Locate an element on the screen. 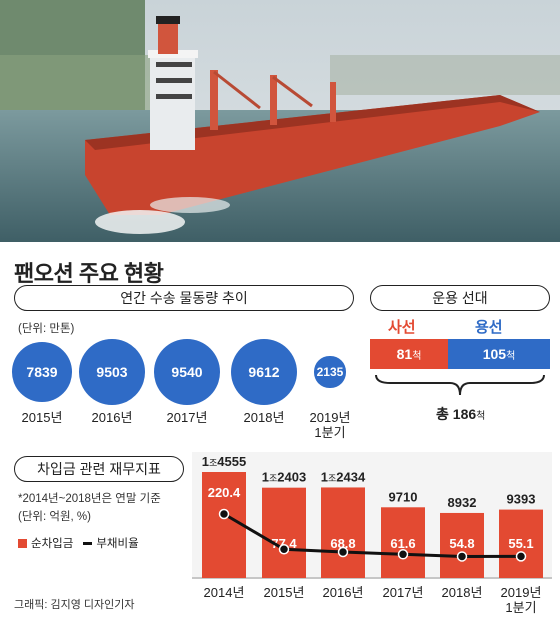 The width and height of the screenshot is (560, 631). category-label: 2015년 is located at coordinates (284, 592).